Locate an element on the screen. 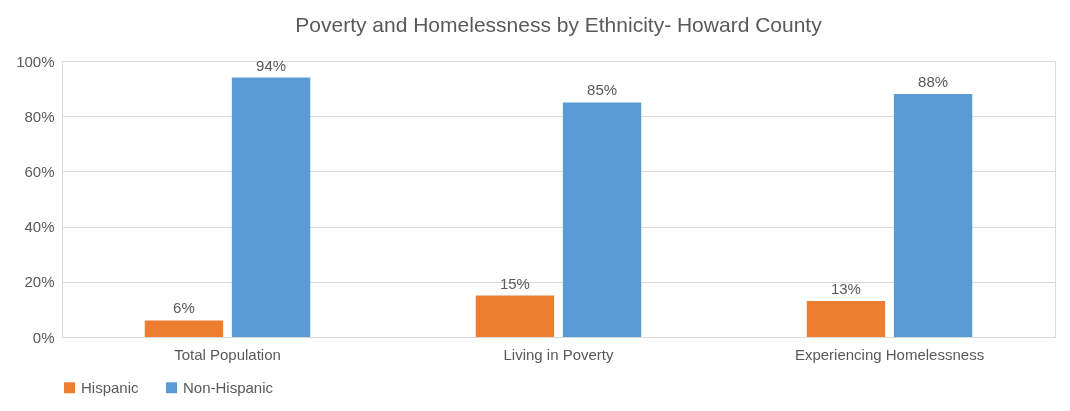 The image size is (1070, 411). y-tick-label: 40% is located at coordinates (39, 227).